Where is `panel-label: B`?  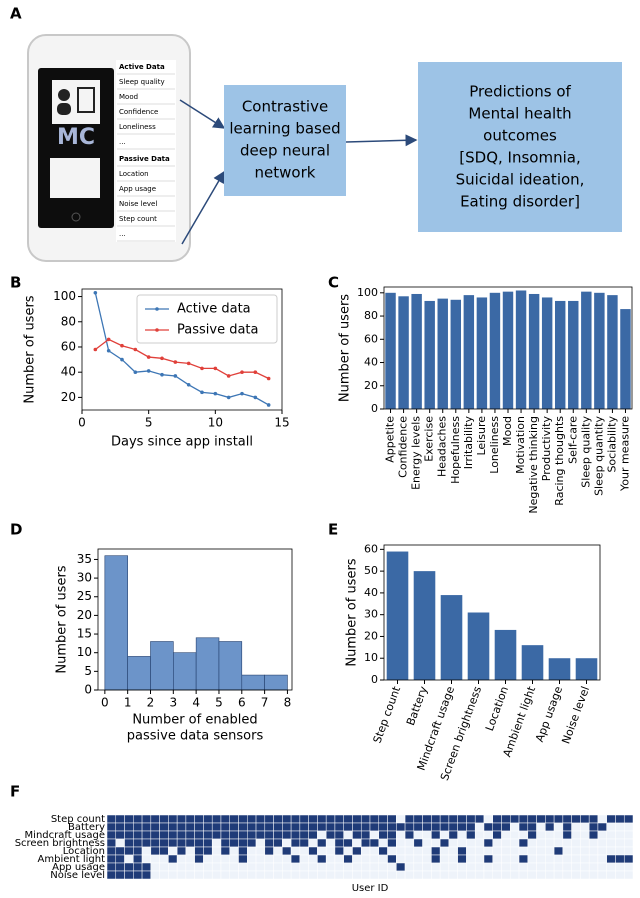
panel-label: B is located at coordinates (15, 283).